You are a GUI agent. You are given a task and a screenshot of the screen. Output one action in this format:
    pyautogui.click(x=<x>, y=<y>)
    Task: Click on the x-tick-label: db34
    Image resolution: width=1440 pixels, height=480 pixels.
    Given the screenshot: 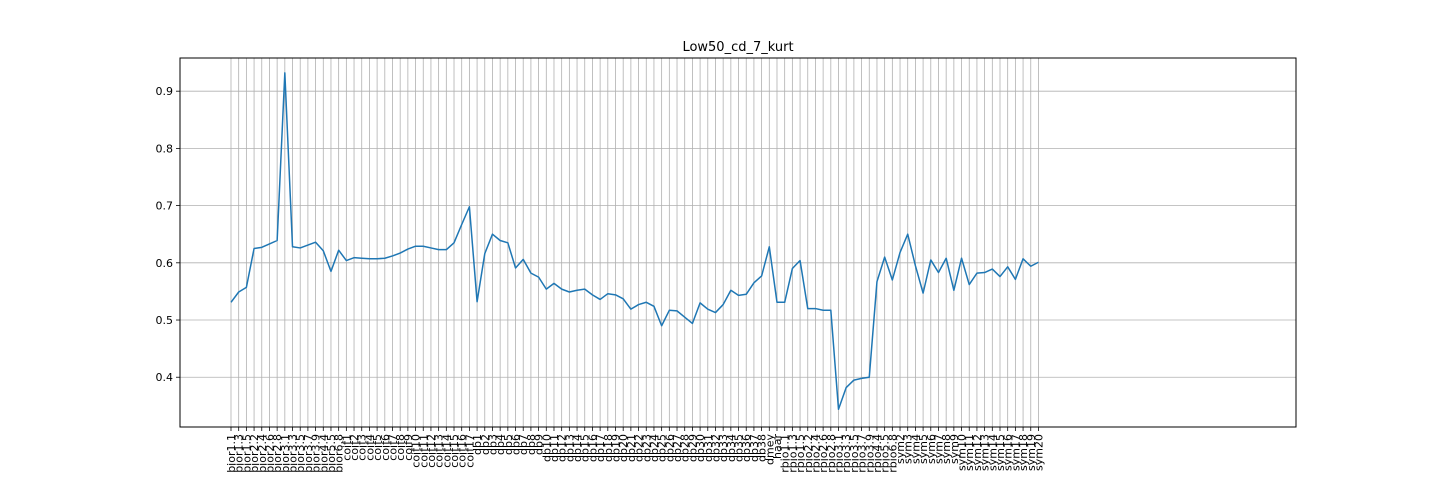 What is the action you would take?
    pyautogui.click(x=731, y=448)
    